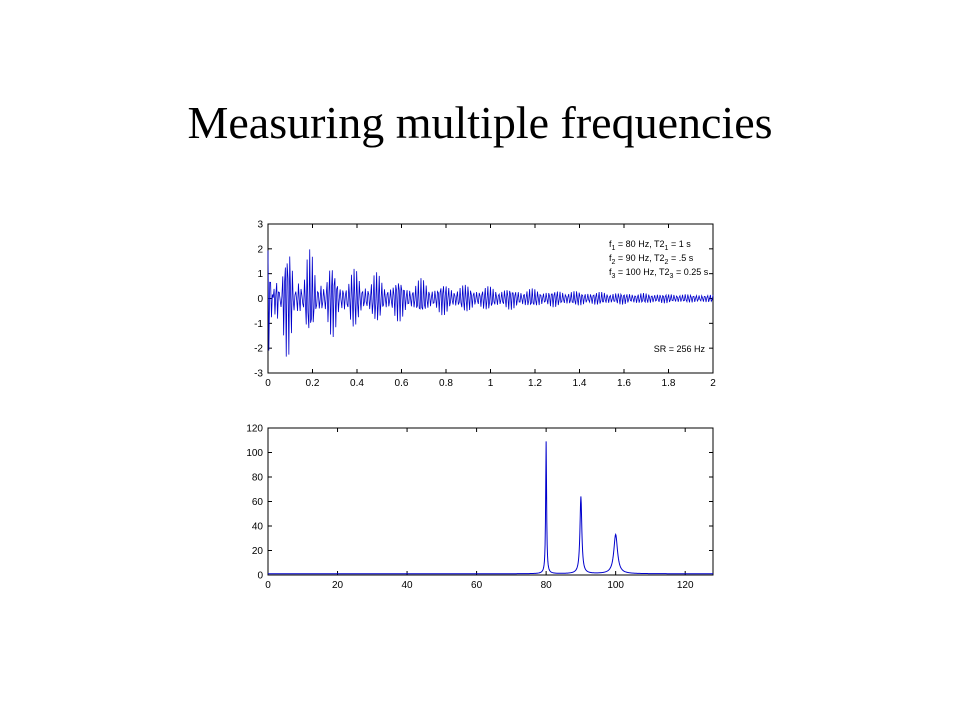 The width and height of the screenshot is (960, 720). I want to click on spectrum-plot-x-ticks: 0 20 40 60 80 100 120, so click(479, 509).